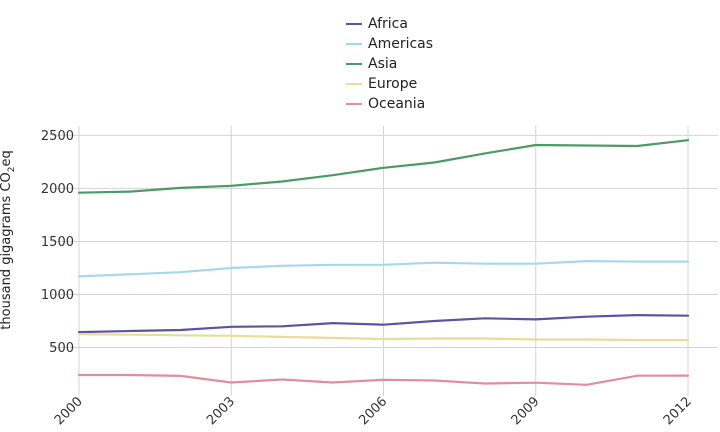 The image size is (720, 432). I want to click on y-tick-label-1: 1000, so click(57, 295).